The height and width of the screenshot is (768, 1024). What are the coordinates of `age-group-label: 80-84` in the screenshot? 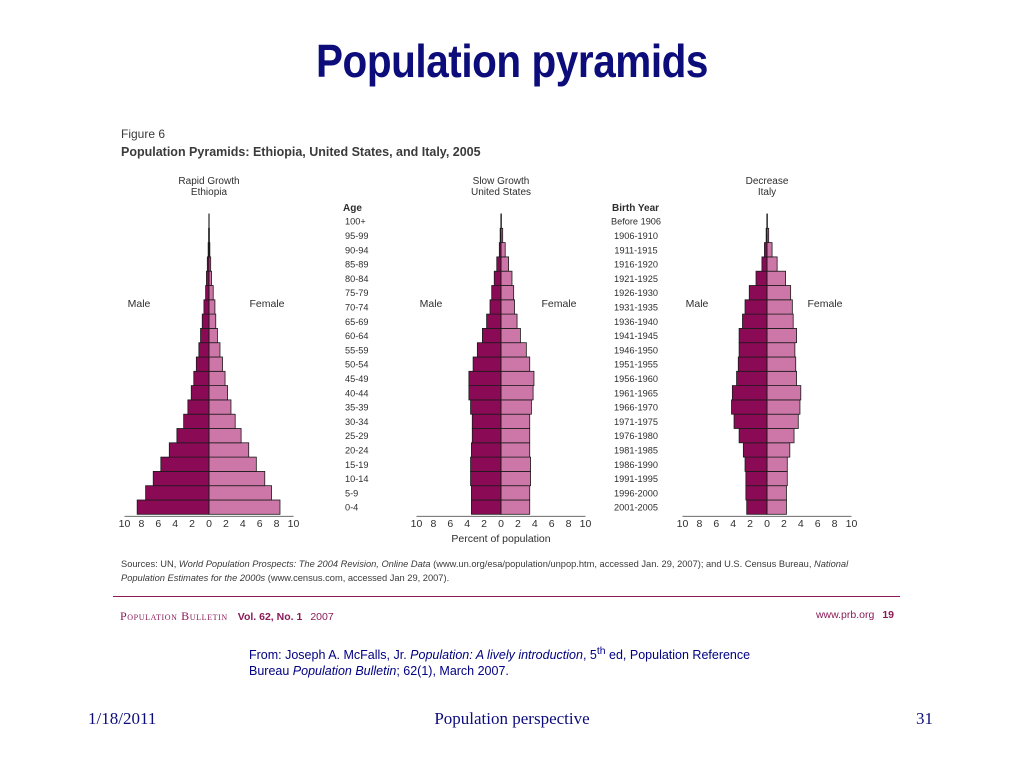 It's located at (357, 279).